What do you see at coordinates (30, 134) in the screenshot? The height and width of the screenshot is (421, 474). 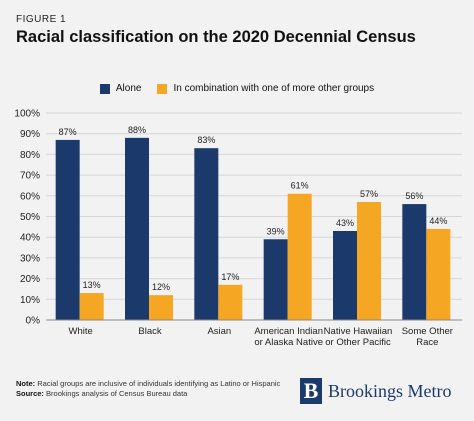 I see `y-tick-label: 90%` at bounding box center [30, 134].